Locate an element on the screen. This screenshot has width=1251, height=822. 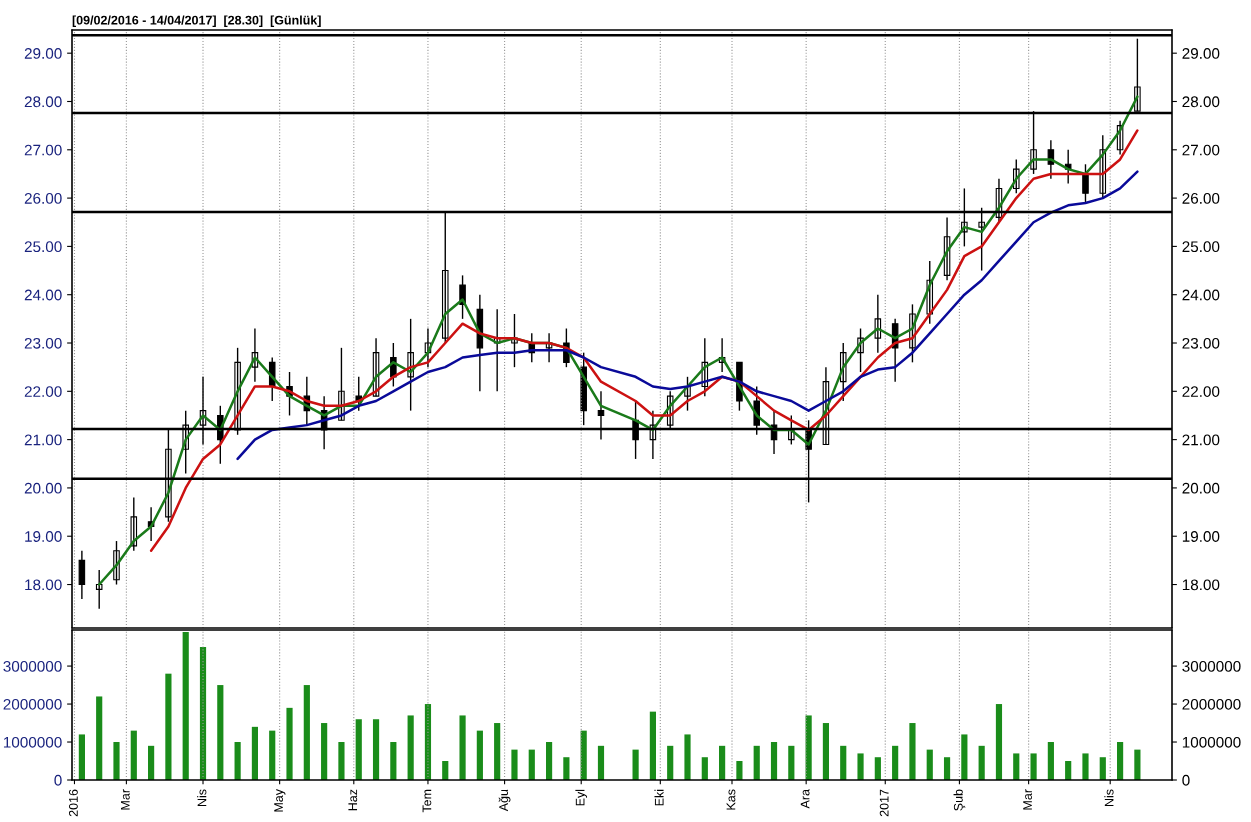
y2-tick-label: 2000000 is located at coordinates (1211, 704).